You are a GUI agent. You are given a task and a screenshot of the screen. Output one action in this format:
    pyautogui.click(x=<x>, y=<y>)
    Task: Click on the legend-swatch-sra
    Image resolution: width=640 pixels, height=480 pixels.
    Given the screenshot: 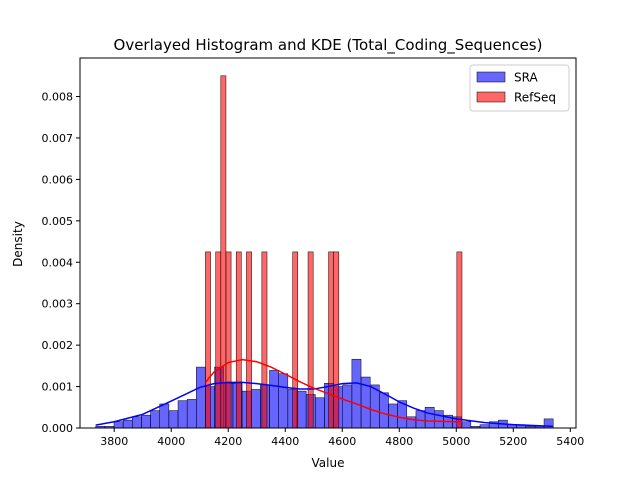 What is the action you would take?
    pyautogui.click(x=491, y=77)
    